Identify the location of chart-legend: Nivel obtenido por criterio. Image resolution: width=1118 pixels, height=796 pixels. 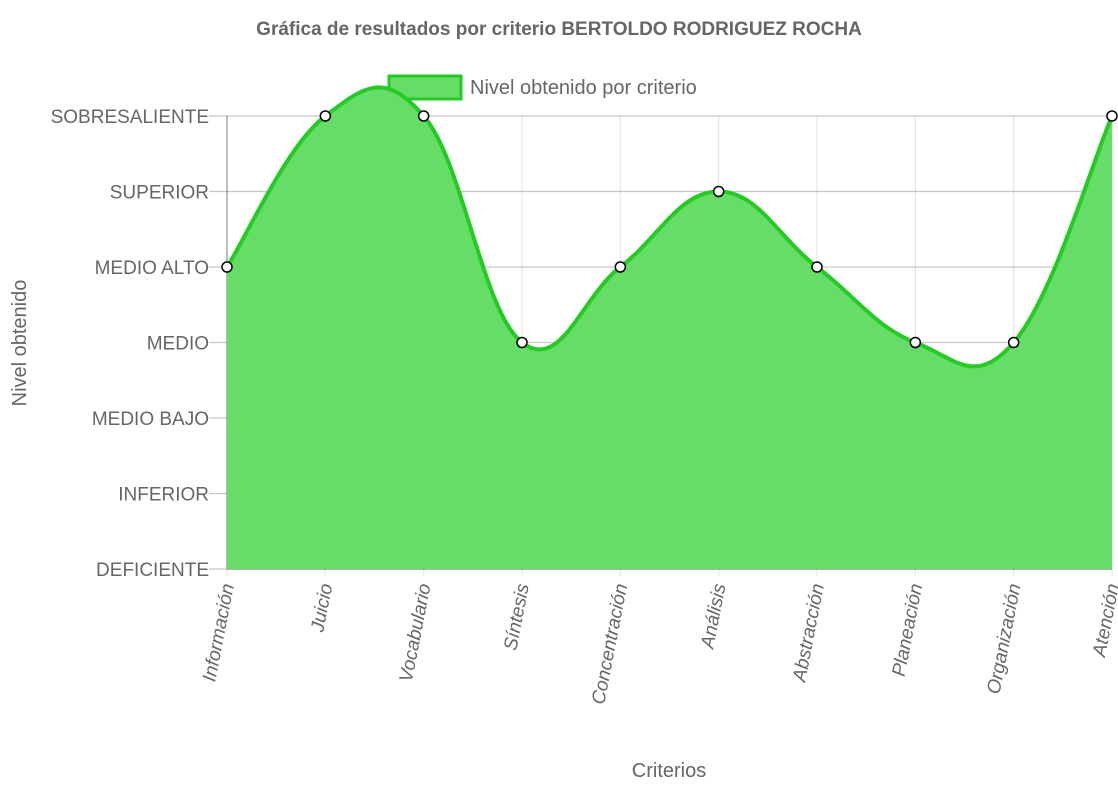
(542, 87).